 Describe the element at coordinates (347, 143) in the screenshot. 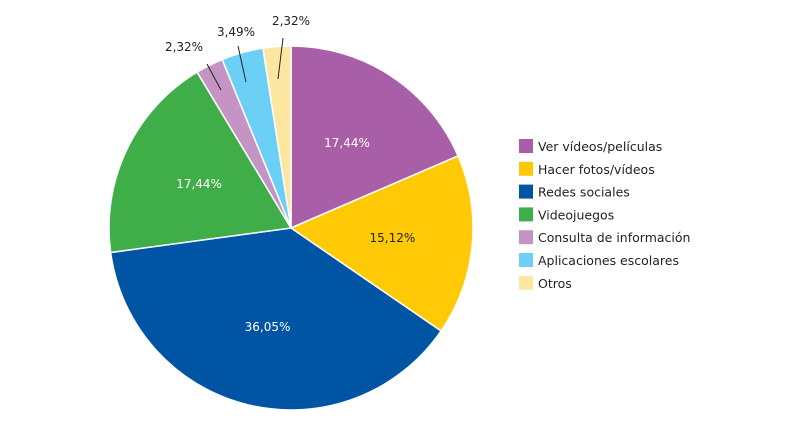

I see `data-label-ver-videos-peliculas: 17,44%` at that location.